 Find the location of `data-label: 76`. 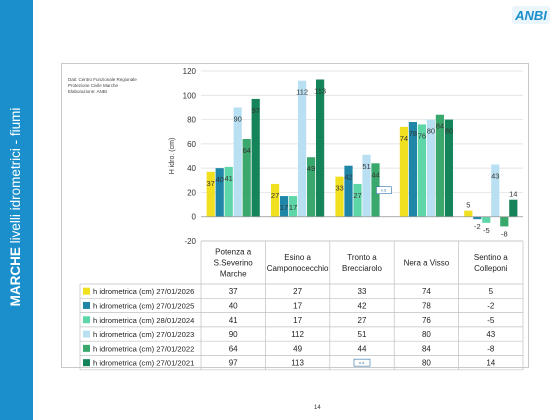

data-label: 76 is located at coordinates (422, 135).